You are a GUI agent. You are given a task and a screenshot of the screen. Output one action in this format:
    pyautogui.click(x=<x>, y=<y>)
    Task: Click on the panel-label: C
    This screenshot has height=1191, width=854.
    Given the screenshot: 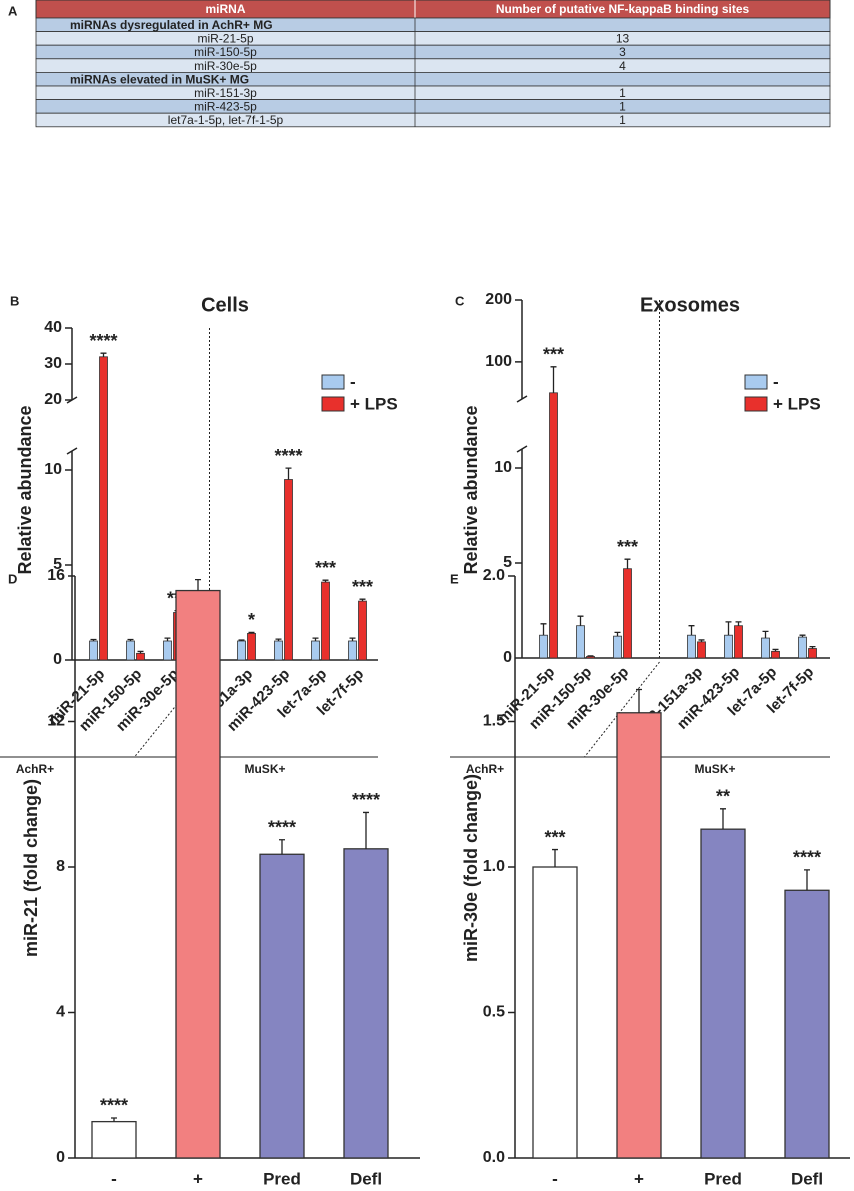 What is the action you would take?
    pyautogui.click(x=460, y=300)
    